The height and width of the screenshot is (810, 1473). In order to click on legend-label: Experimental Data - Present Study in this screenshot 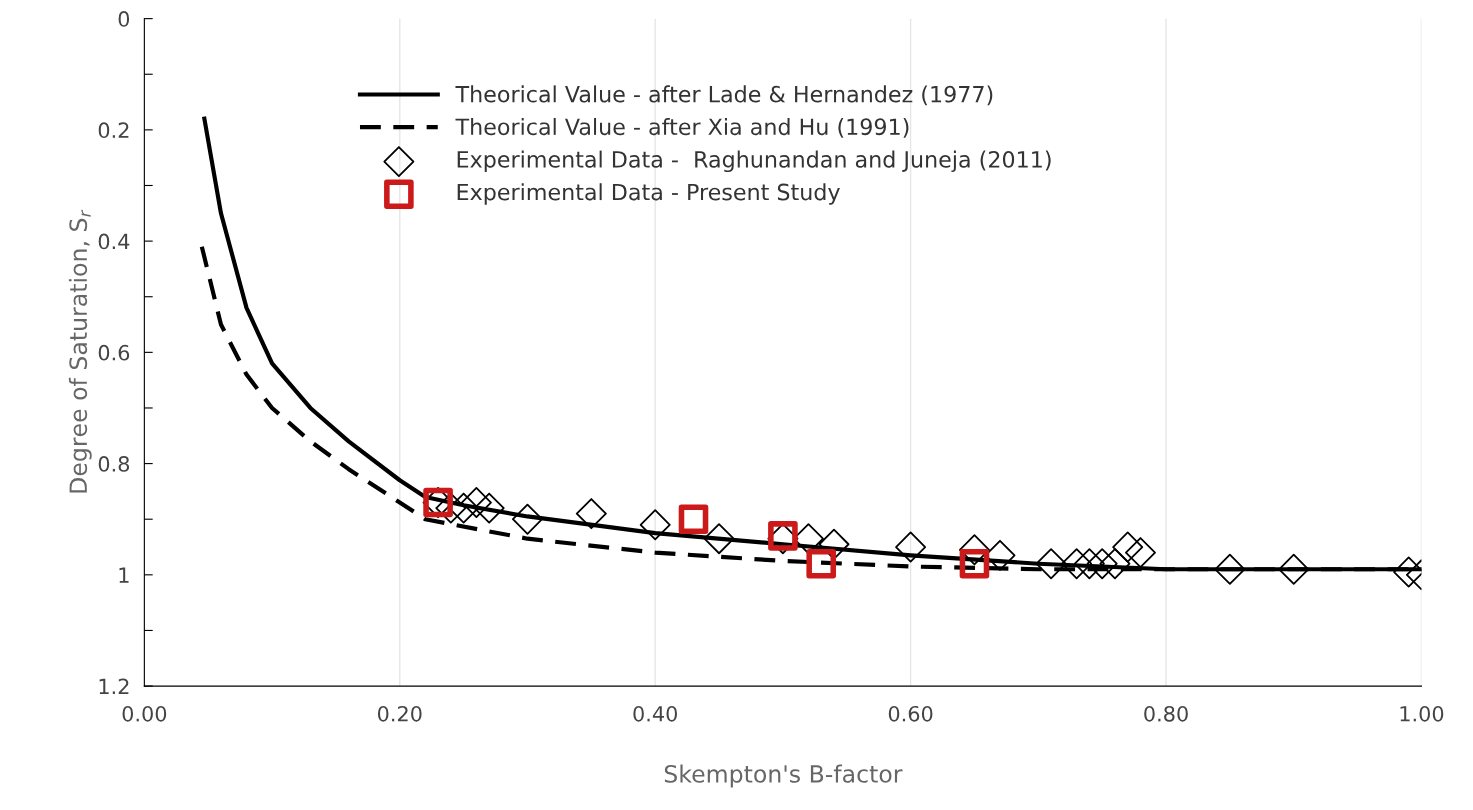, I will do `click(648, 194)`.